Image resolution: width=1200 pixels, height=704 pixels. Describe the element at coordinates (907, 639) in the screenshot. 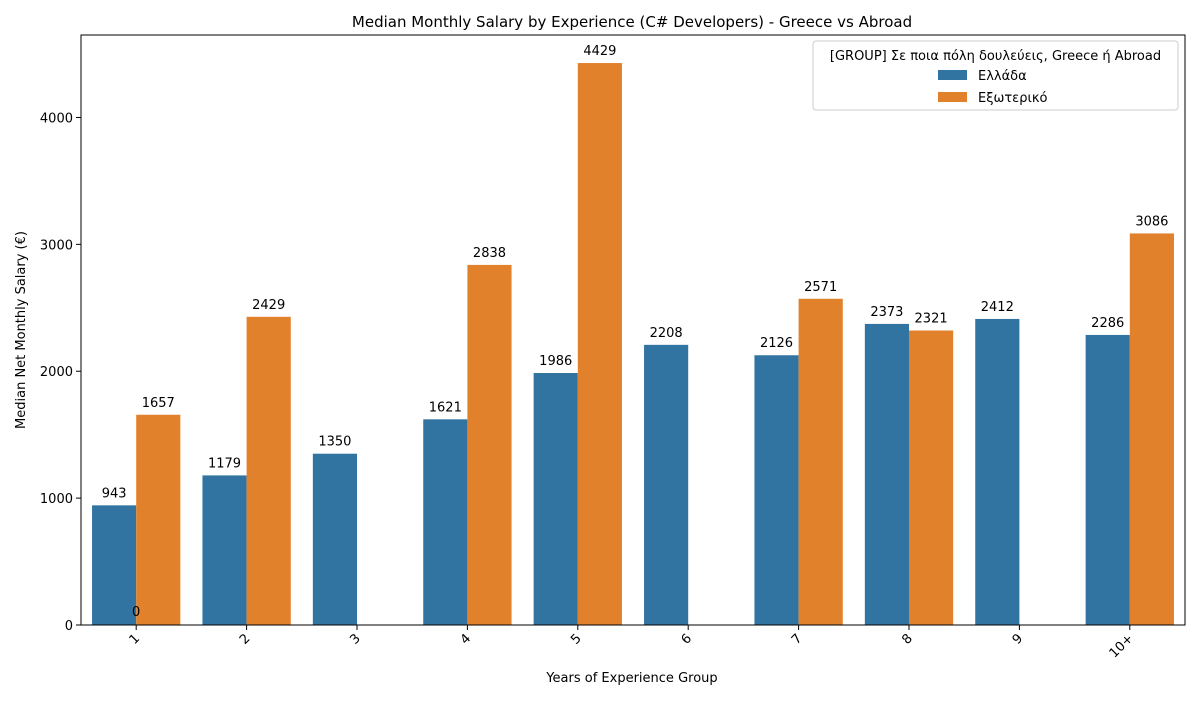

I see `x-tick-label: 8` at that location.